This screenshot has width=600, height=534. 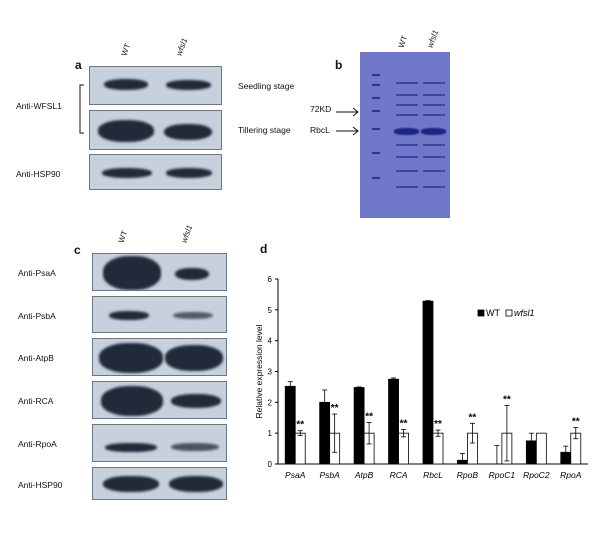 What do you see at coordinates (321, 109) in the screenshot?
I see `label-72kd: 72KD` at bounding box center [321, 109].